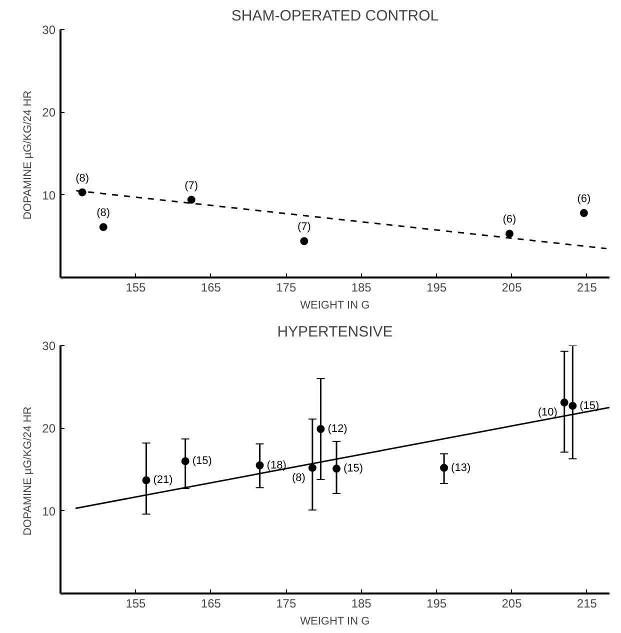 The height and width of the screenshot is (633, 621). I want to click on chart-title: SHAM-OPERATED CONTROL, so click(335, 16).